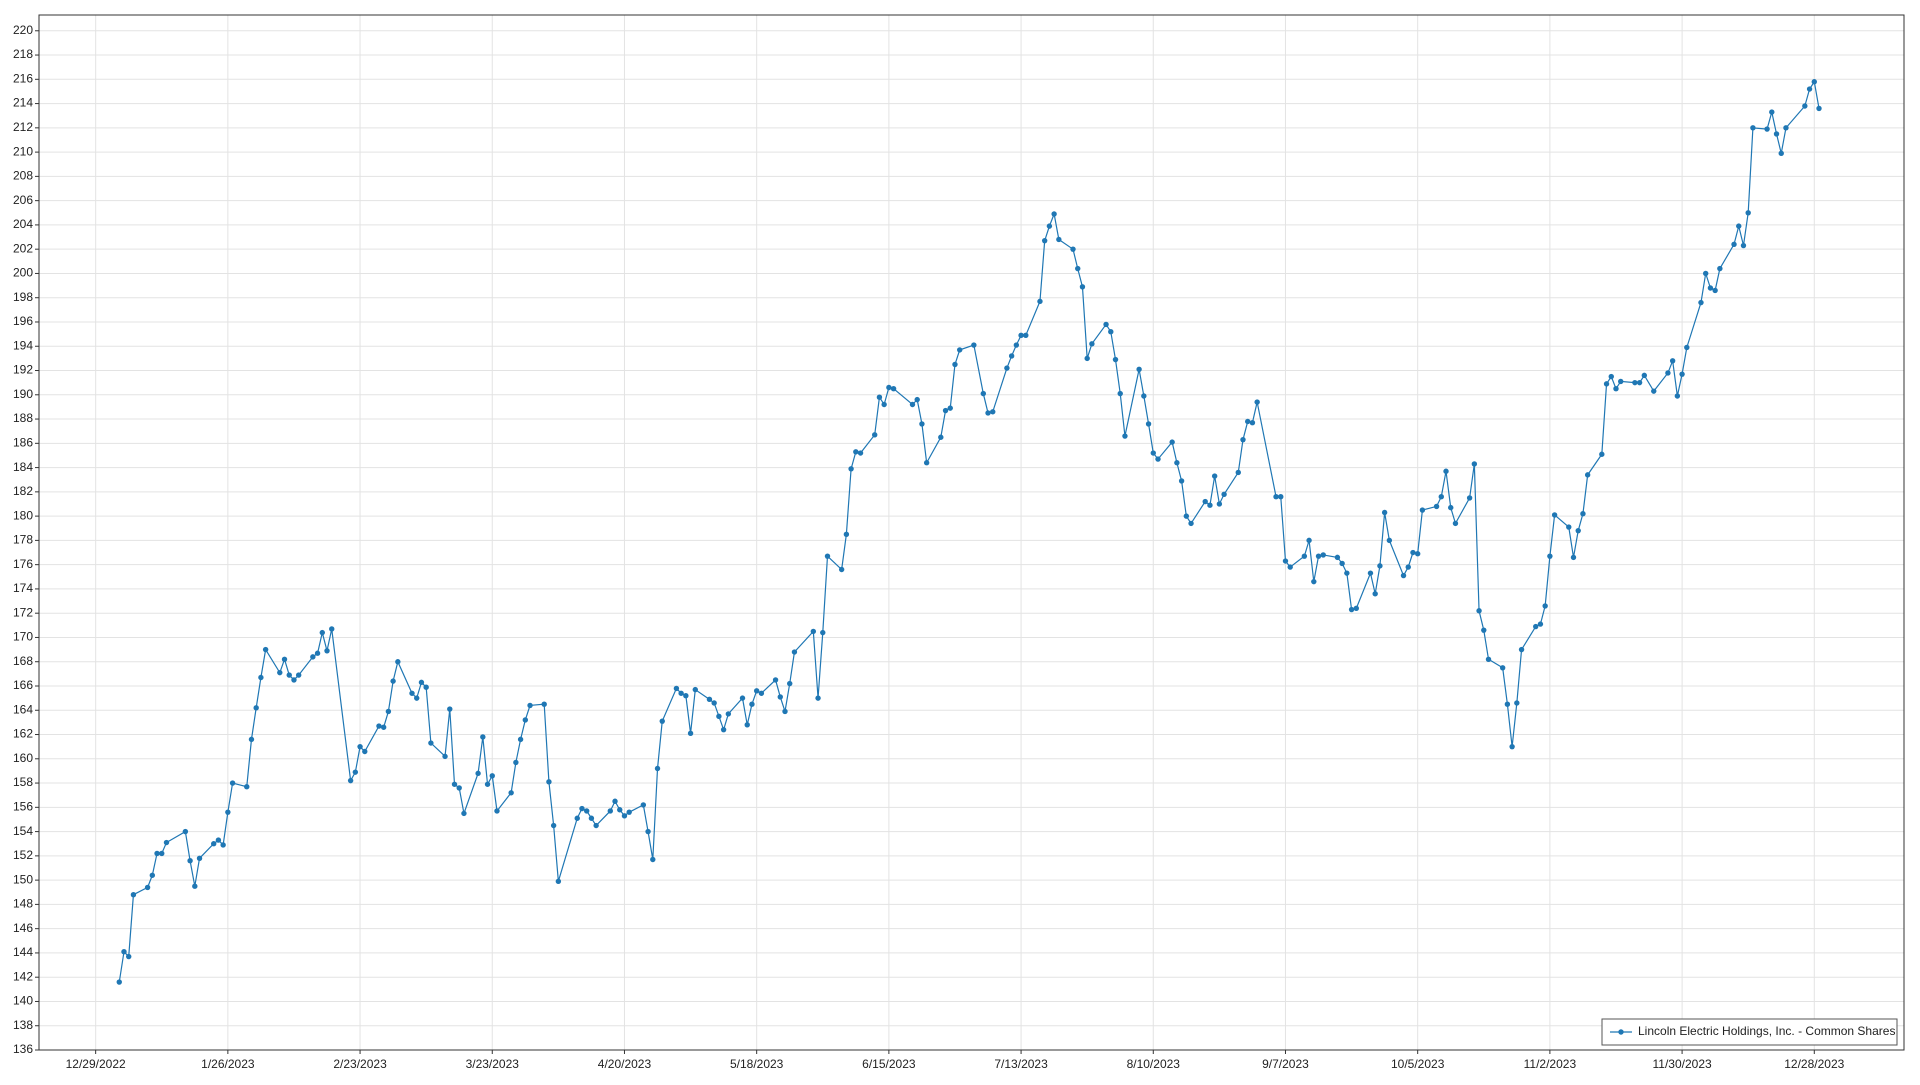 This screenshot has height=1085, width=1920. Describe the element at coordinates (23, 273) in the screenshot. I see `y-tick-label: 200` at that location.